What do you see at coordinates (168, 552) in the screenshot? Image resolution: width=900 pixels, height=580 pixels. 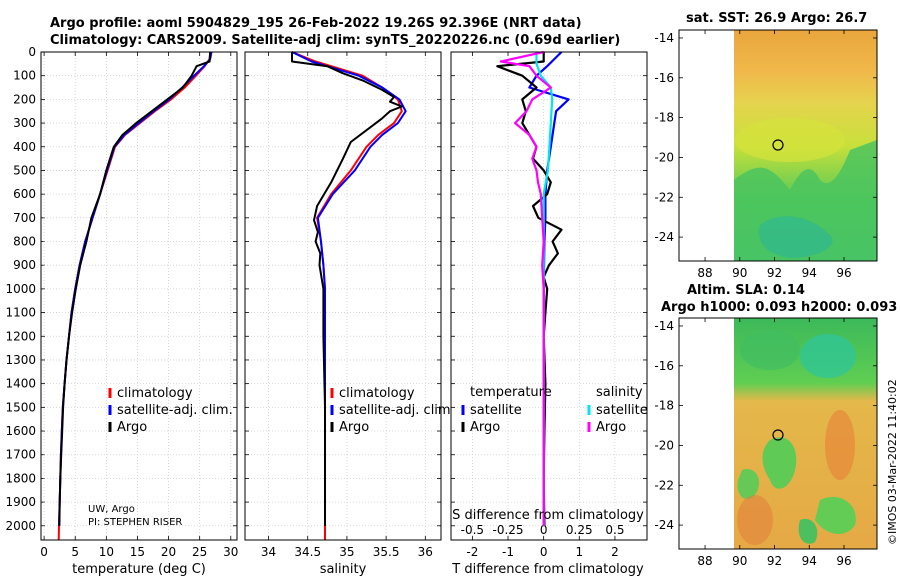 I see `temp-xtick-label: 20` at bounding box center [168, 552].